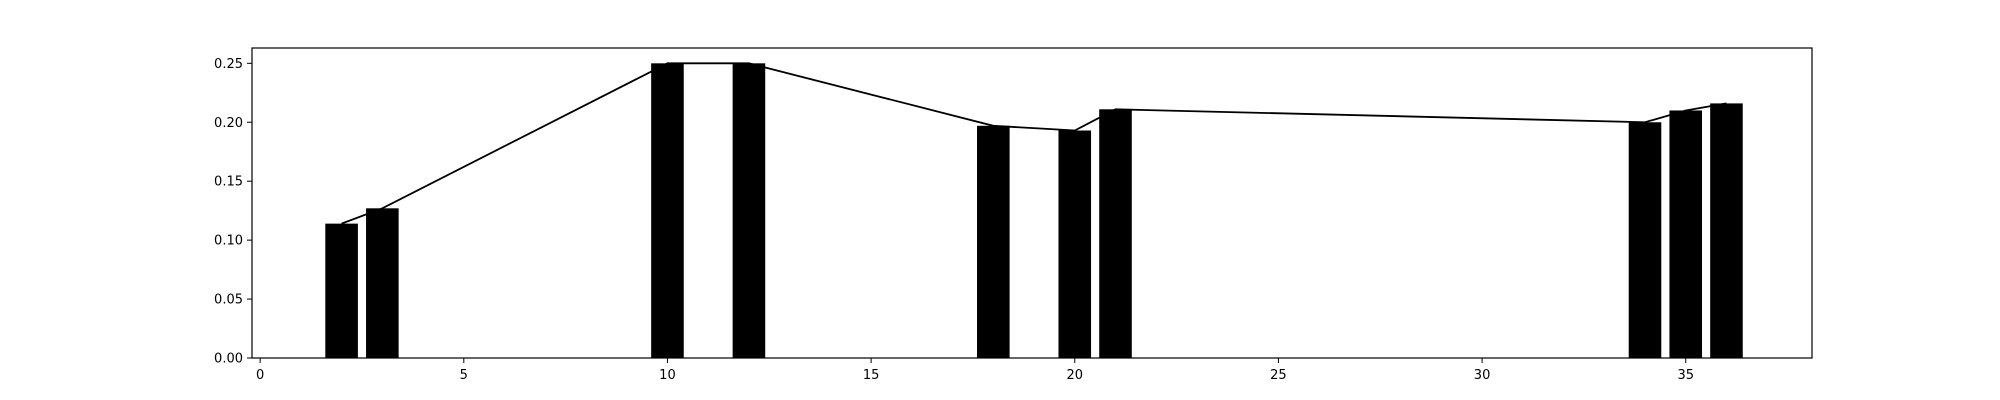 This screenshot has width=2000, height=400. I want to click on x-tick-label: 25, so click(1278, 375).